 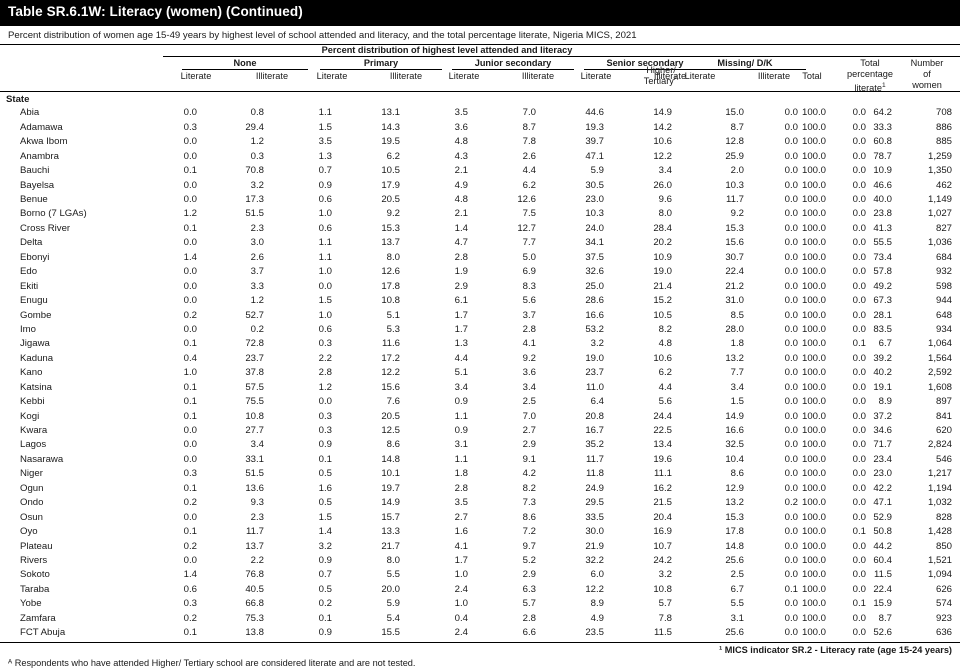 I want to click on cell-value: 6.2, so click(x=529, y=185).